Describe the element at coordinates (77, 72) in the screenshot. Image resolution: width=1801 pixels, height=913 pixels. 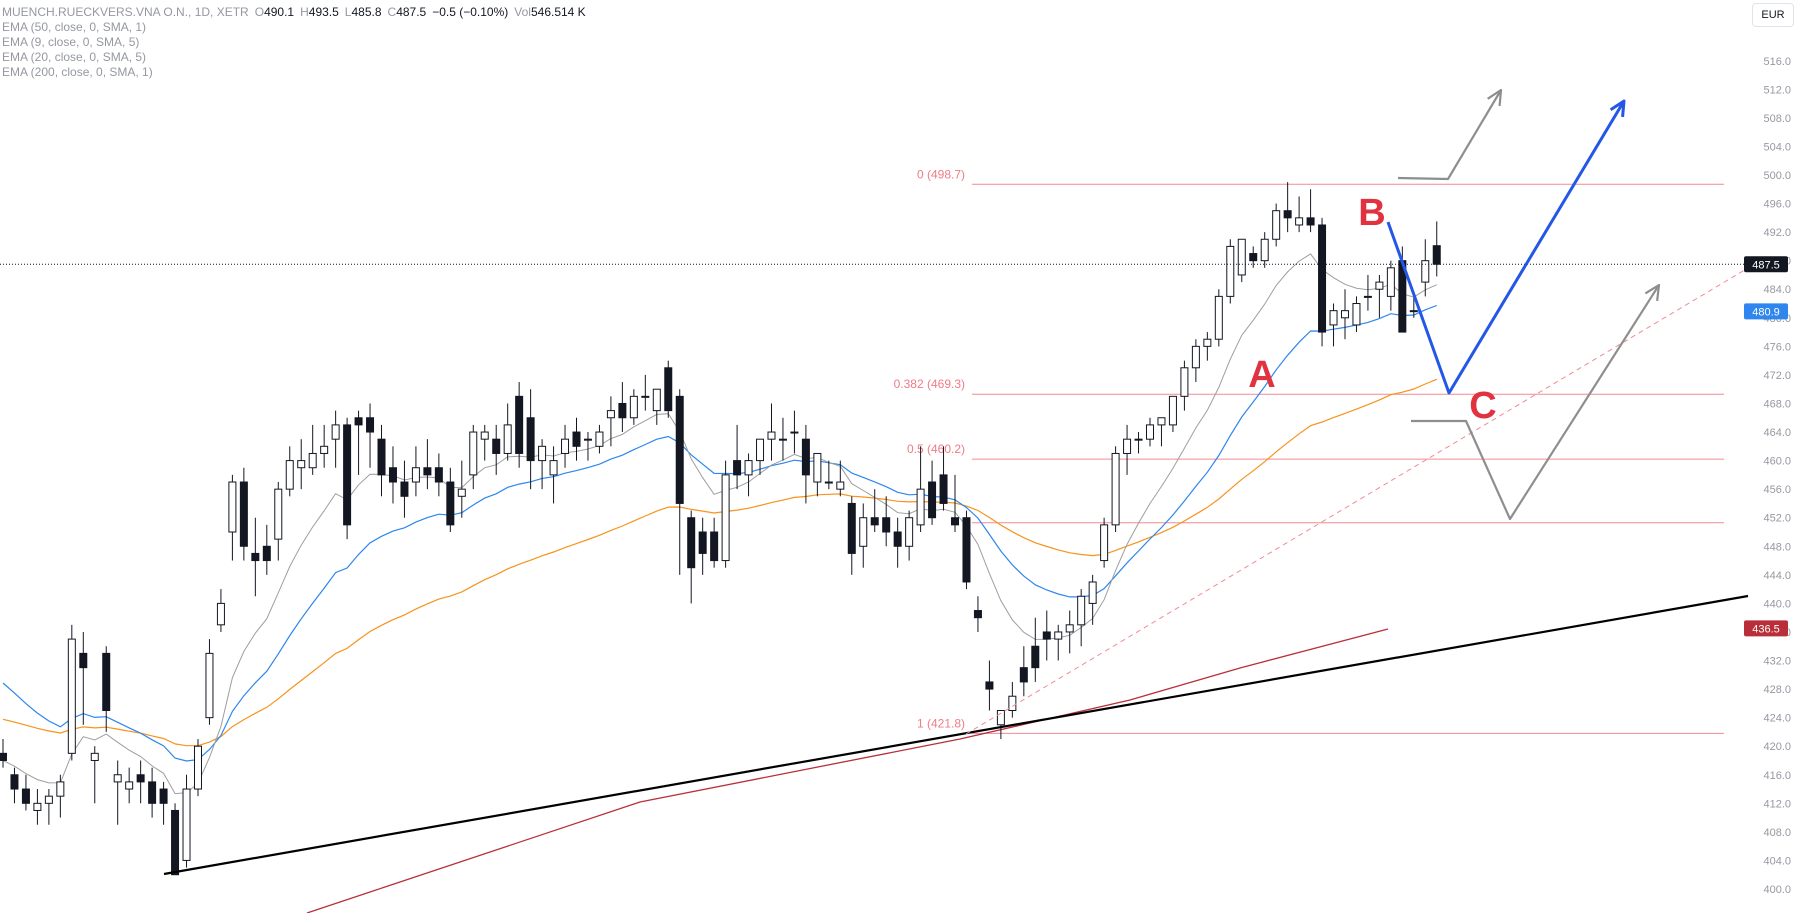
I see `indicator-ema200: EMA (200, close, 0, SMA, 1)` at that location.